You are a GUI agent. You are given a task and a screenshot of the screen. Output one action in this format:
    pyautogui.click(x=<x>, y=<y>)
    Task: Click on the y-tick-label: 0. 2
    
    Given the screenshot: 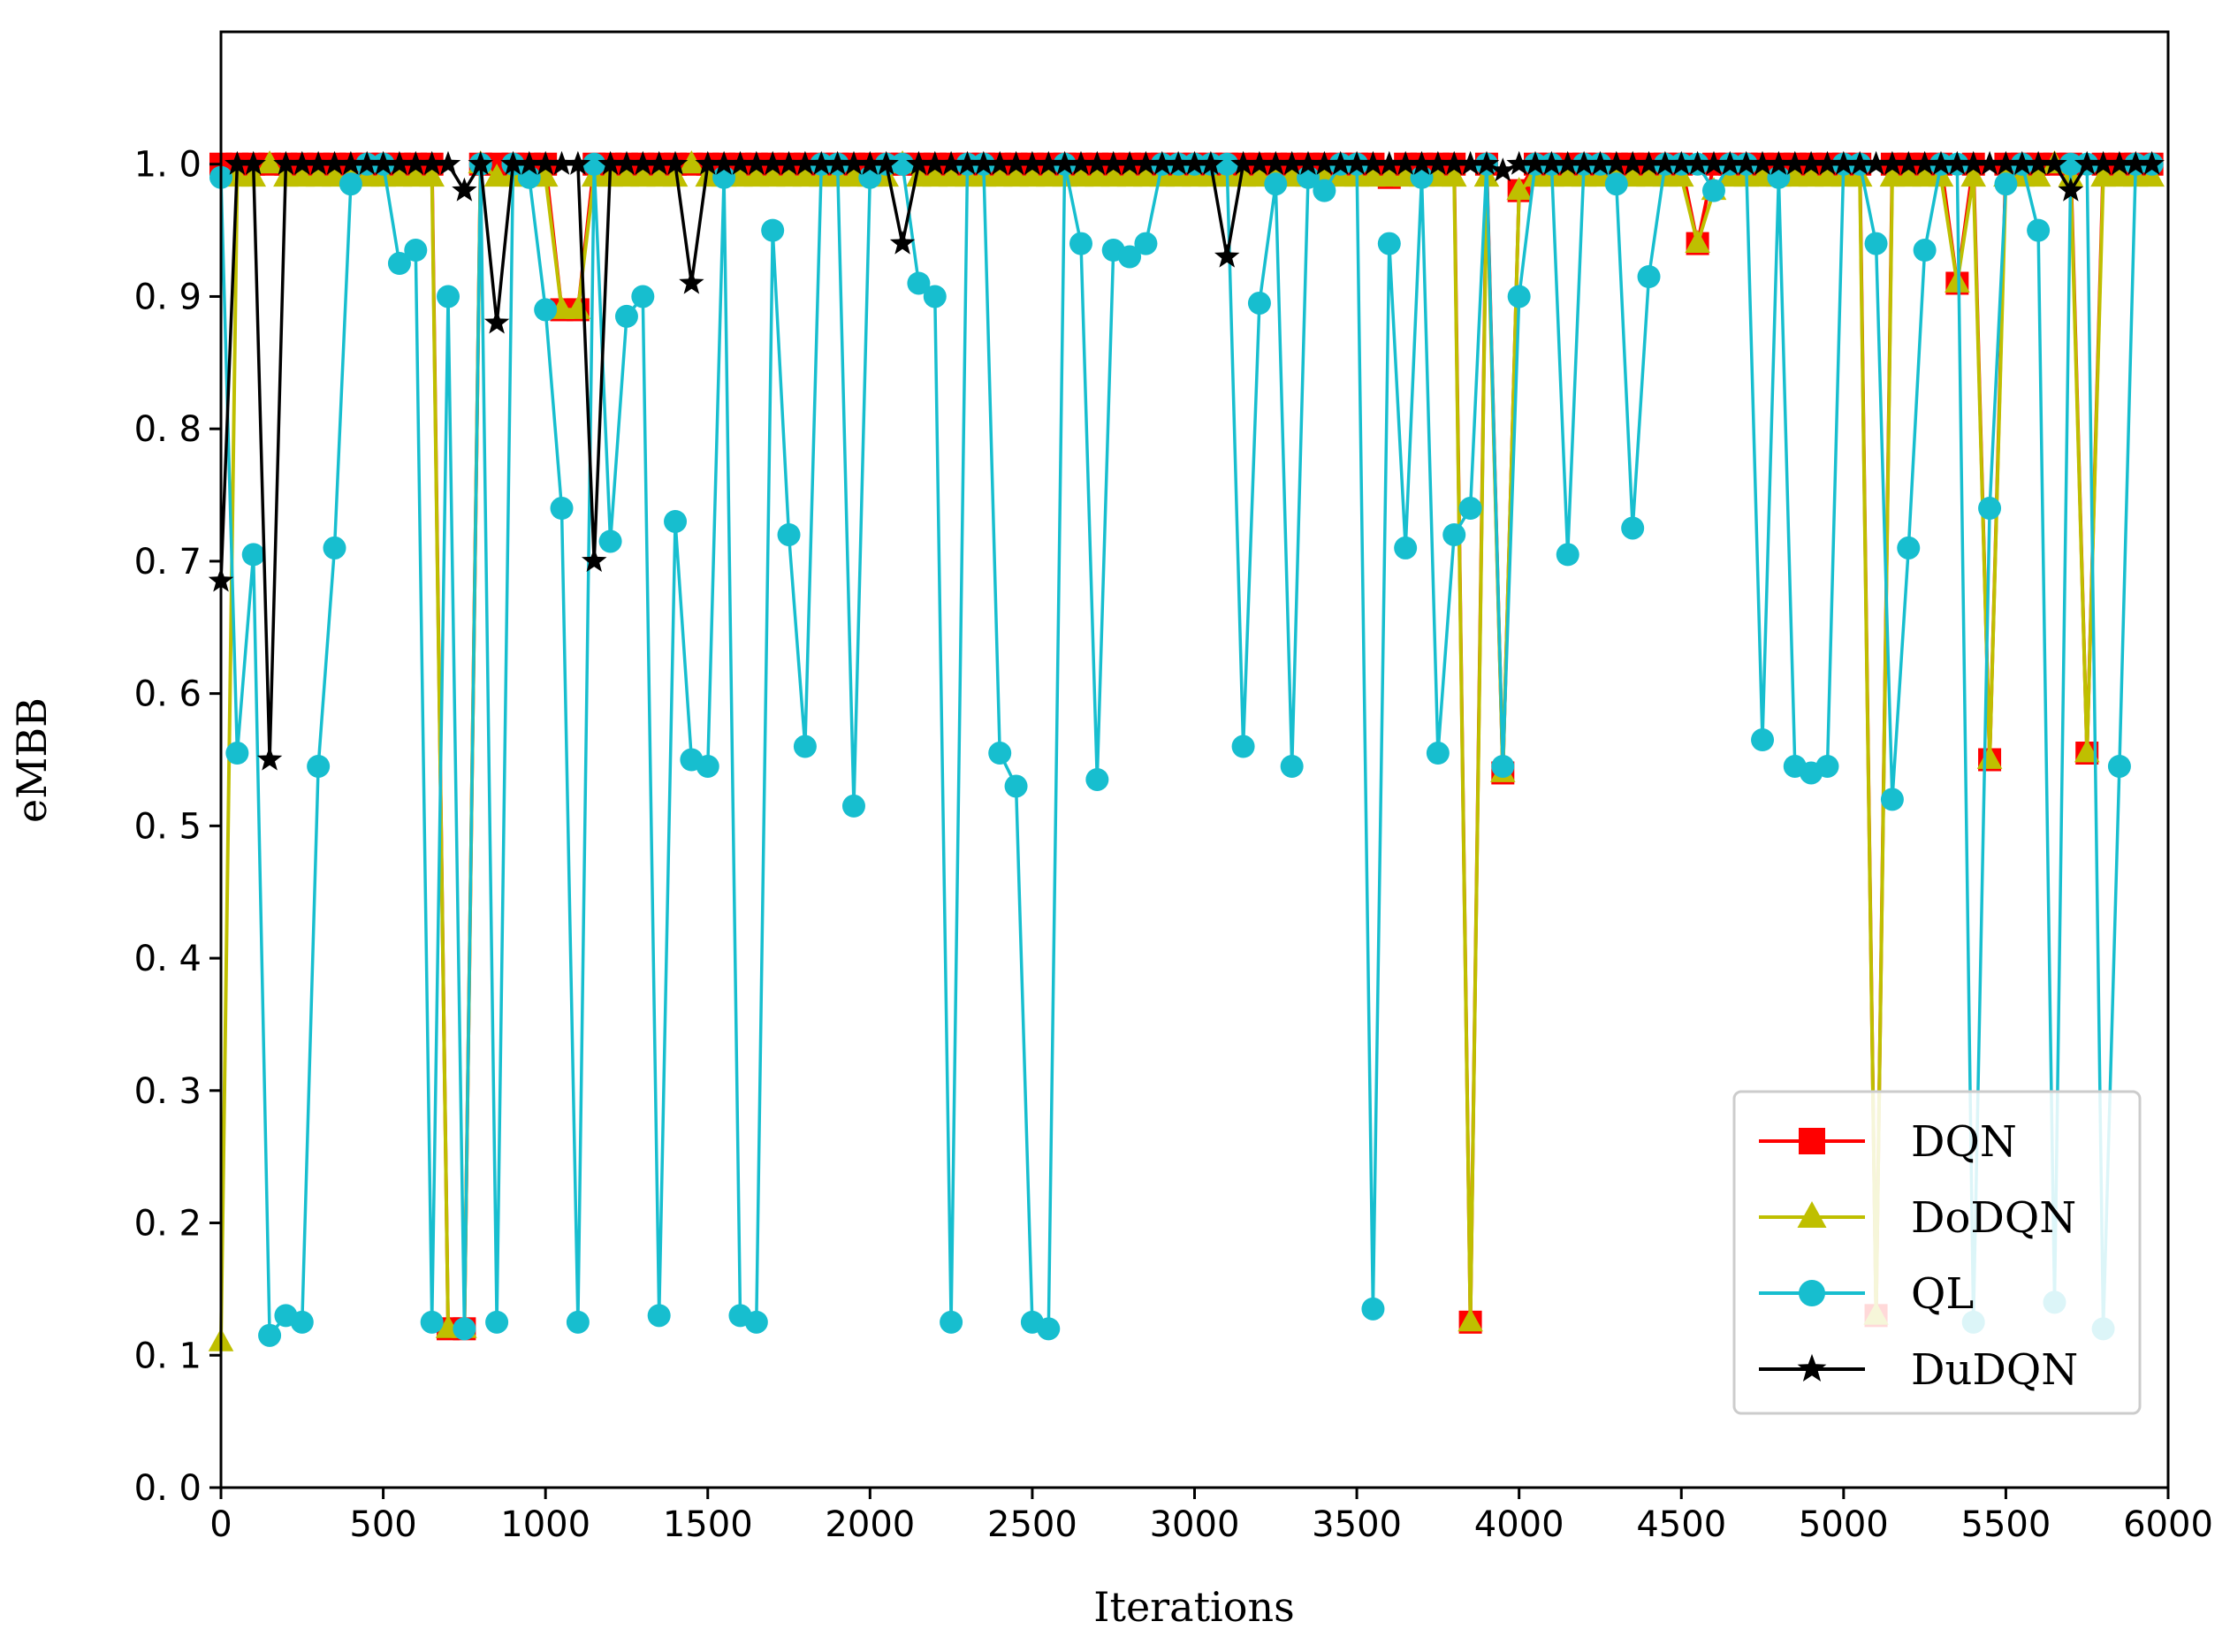 What is the action you would take?
    pyautogui.click(x=168, y=1224)
    